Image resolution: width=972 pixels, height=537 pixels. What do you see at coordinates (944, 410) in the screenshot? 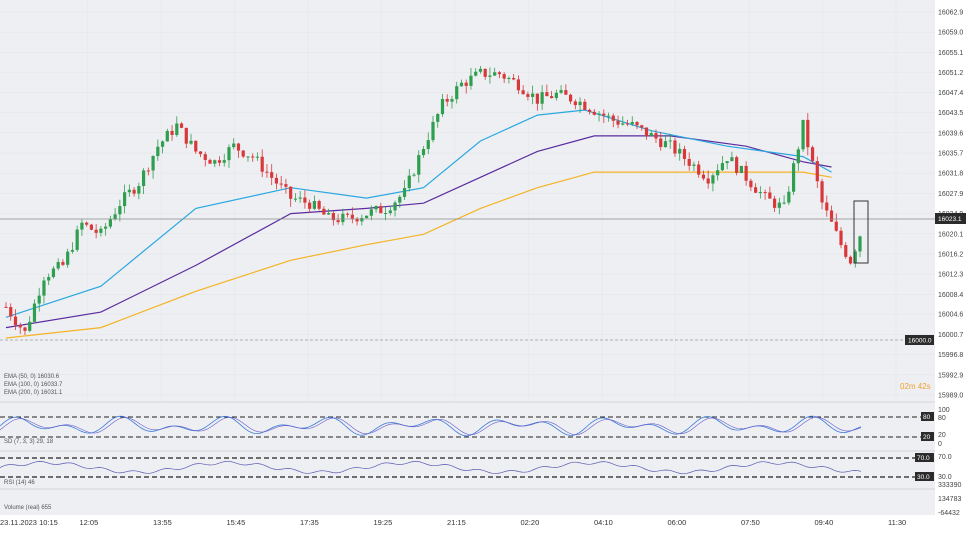
I see `stoch-tick-100: 100` at bounding box center [944, 410].